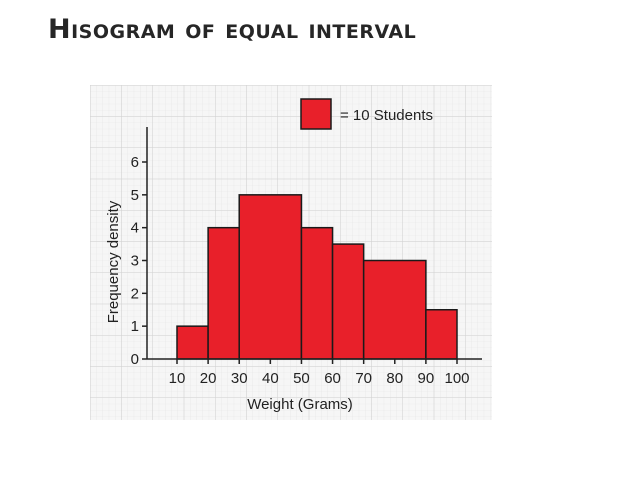  I want to click on x-tick-label-40: 40, so click(270, 378).